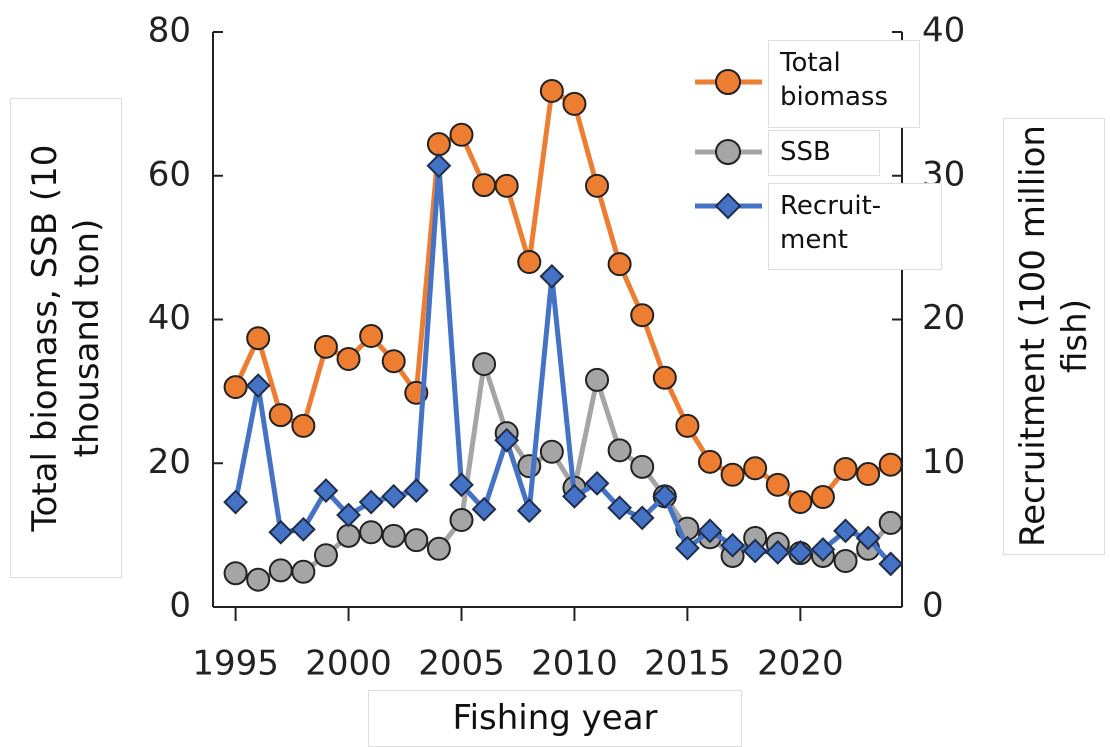 The width and height of the screenshot is (1110, 747). Describe the element at coordinates (687, 664) in the screenshot. I see `x-tick-label: 2015` at that location.